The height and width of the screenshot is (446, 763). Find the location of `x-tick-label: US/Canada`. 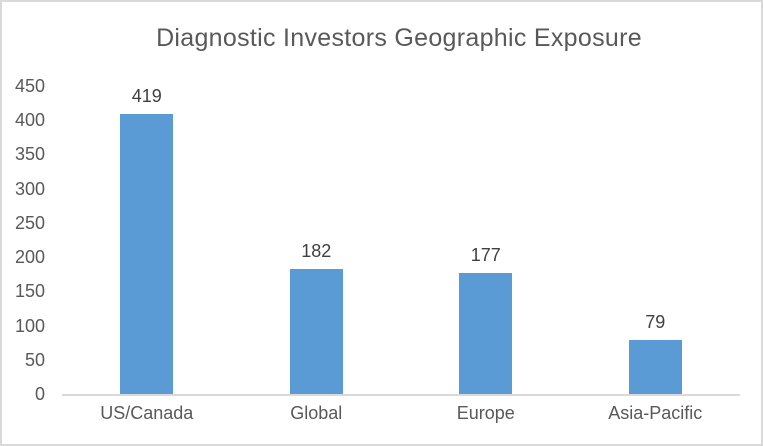

x-tick-label: US/Canada is located at coordinates (147, 412).